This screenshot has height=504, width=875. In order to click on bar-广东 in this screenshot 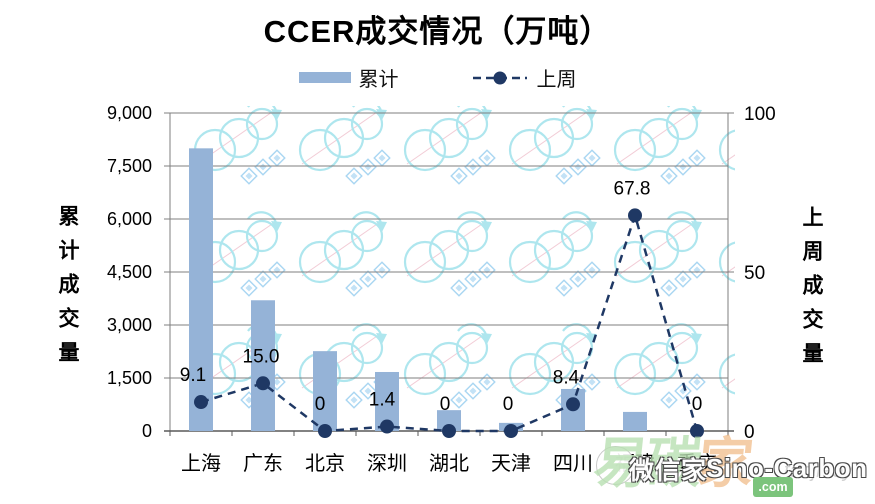, I will do `click(263, 365)`.